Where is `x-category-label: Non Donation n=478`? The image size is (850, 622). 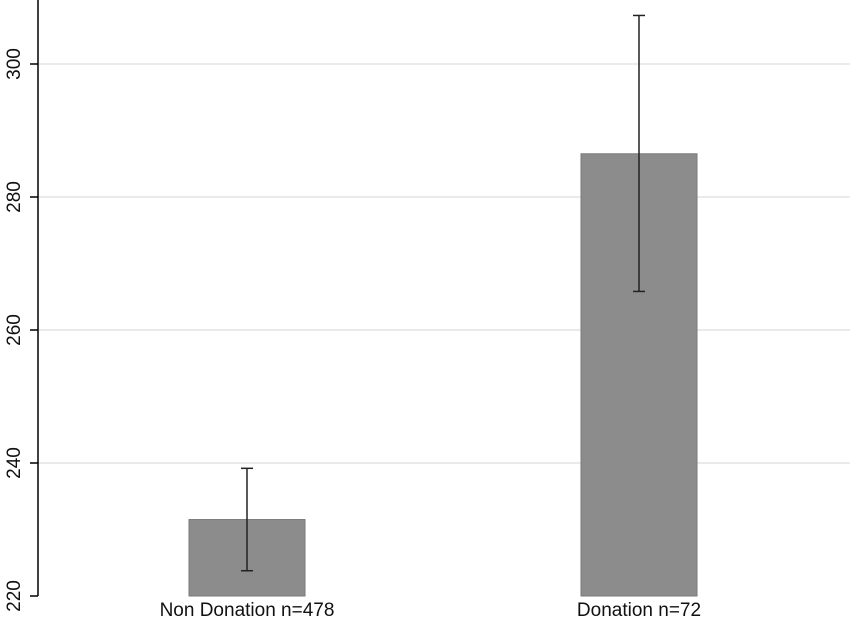
x-category-label: Non Donation n=478 is located at coordinates (247, 610).